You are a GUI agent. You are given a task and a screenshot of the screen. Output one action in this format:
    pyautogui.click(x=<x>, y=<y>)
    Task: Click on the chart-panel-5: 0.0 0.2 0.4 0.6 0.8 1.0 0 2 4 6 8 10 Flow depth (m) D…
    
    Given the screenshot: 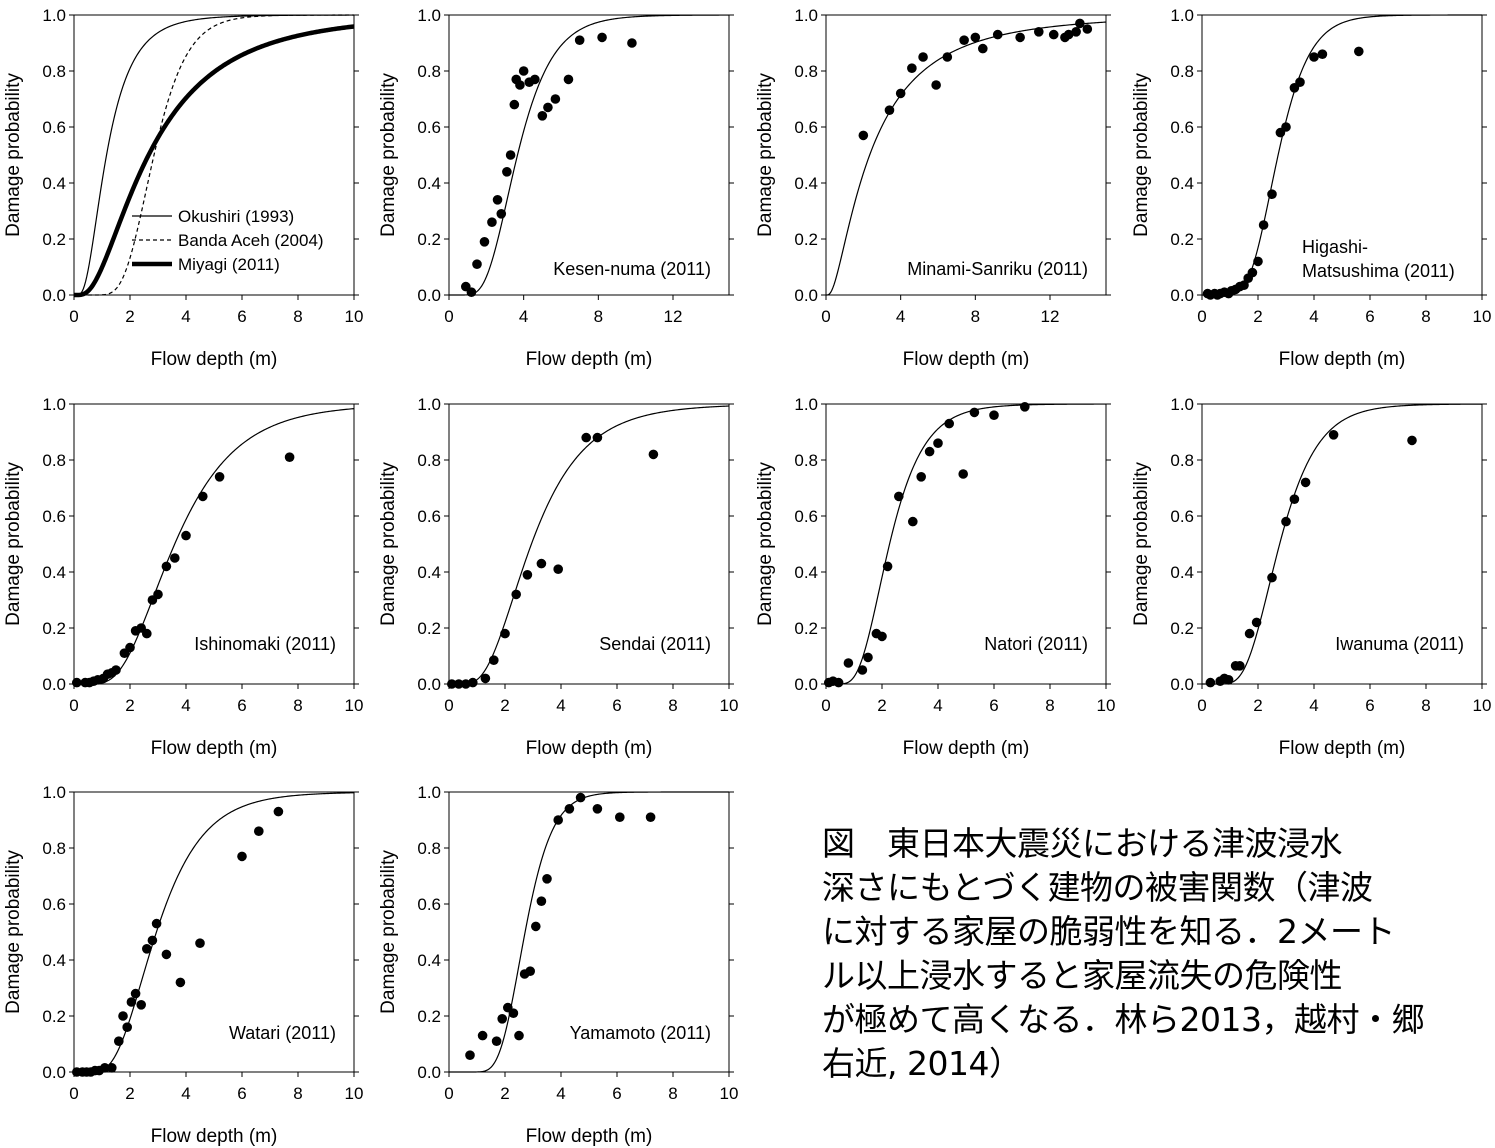 What is the action you would take?
    pyautogui.click(x=183, y=577)
    